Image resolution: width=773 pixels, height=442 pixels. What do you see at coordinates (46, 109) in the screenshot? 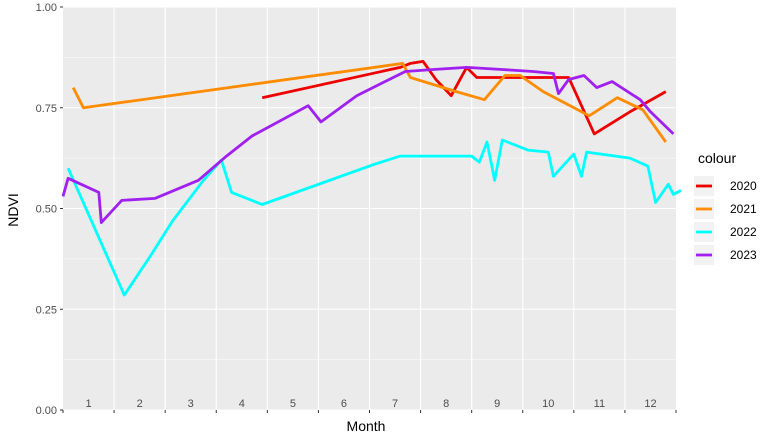
I see `y-tick-label: 0.75` at bounding box center [46, 109].